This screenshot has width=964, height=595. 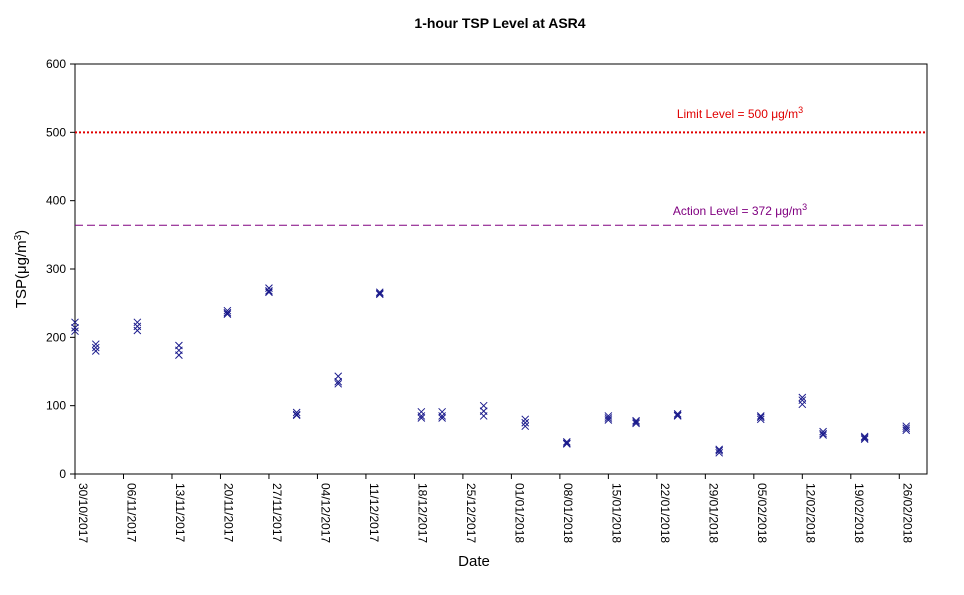 What do you see at coordinates (474, 561) in the screenshot?
I see `x-axis-title: Date` at bounding box center [474, 561].